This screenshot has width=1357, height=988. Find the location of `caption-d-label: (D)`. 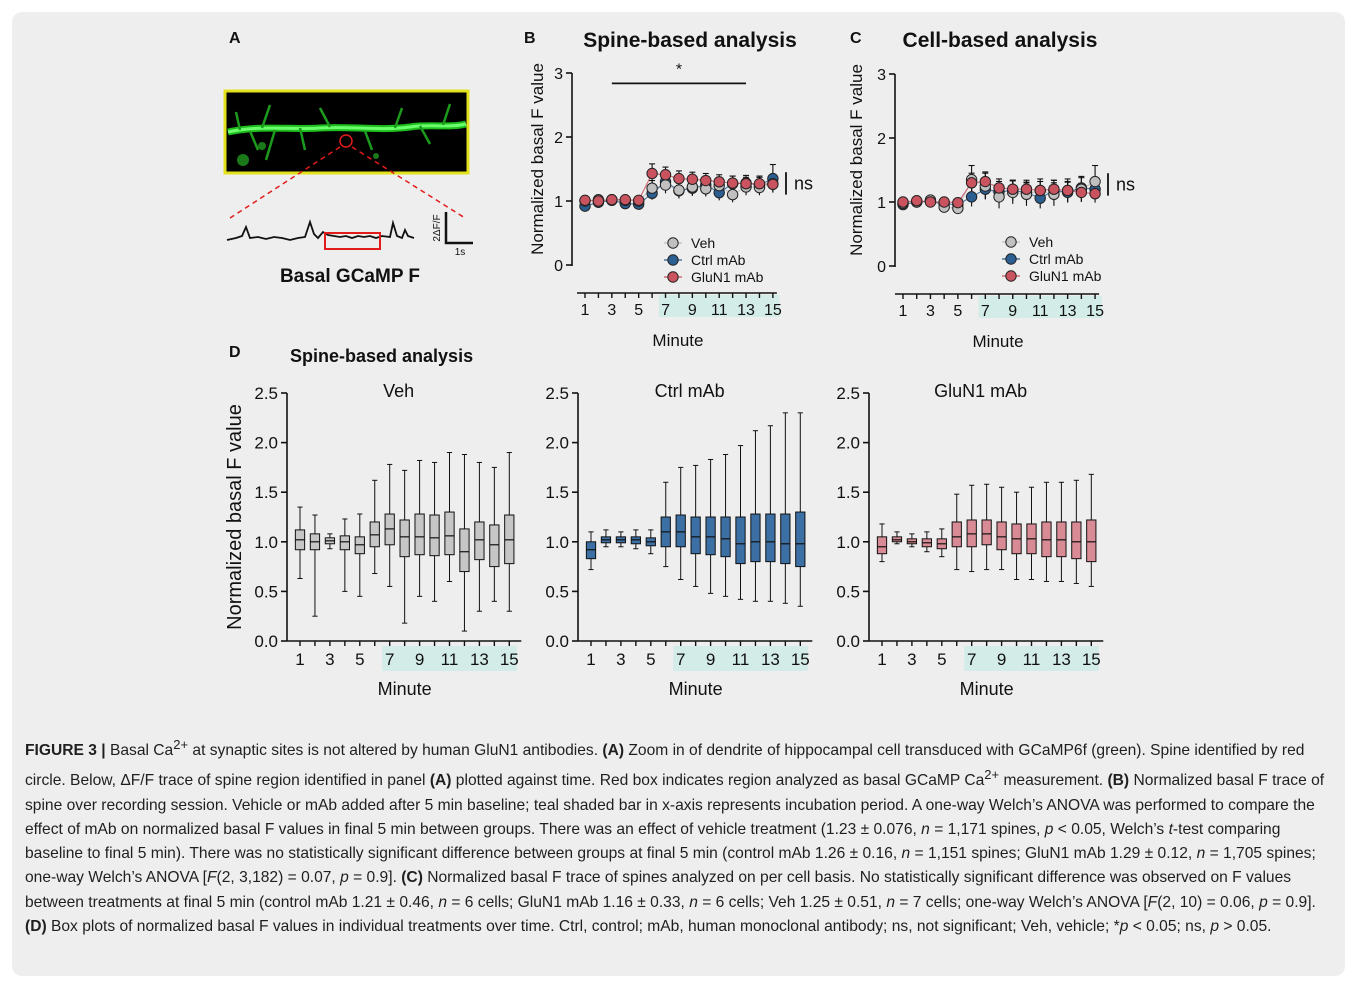

caption-d-label: (D) is located at coordinates (36, 926).